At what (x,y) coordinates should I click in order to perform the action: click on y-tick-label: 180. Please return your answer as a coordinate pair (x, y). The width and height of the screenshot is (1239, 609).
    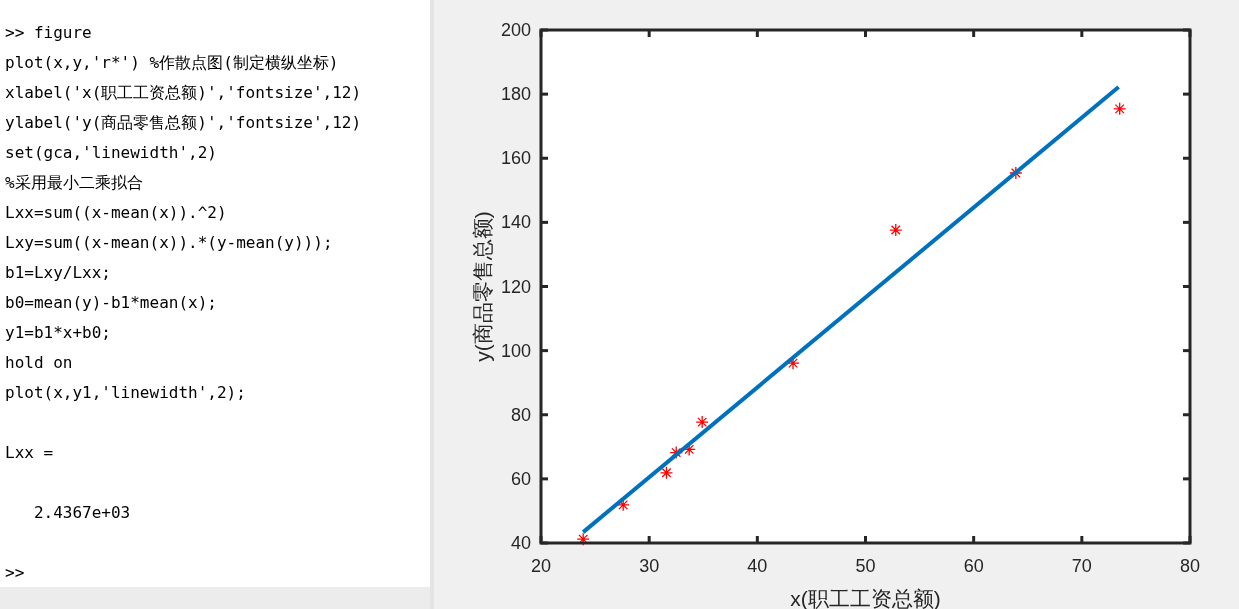
    Looking at the image, I should click on (515, 94).